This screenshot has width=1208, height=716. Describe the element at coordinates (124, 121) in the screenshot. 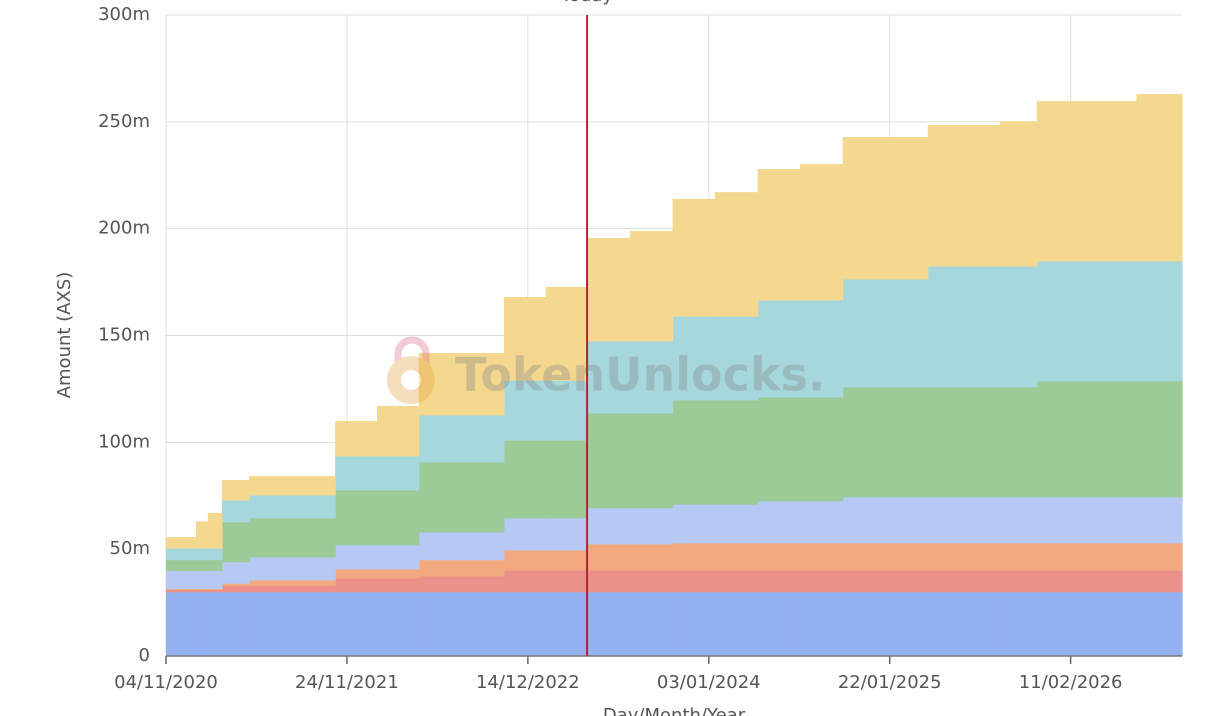

I see `y-tick-label: 250m` at that location.